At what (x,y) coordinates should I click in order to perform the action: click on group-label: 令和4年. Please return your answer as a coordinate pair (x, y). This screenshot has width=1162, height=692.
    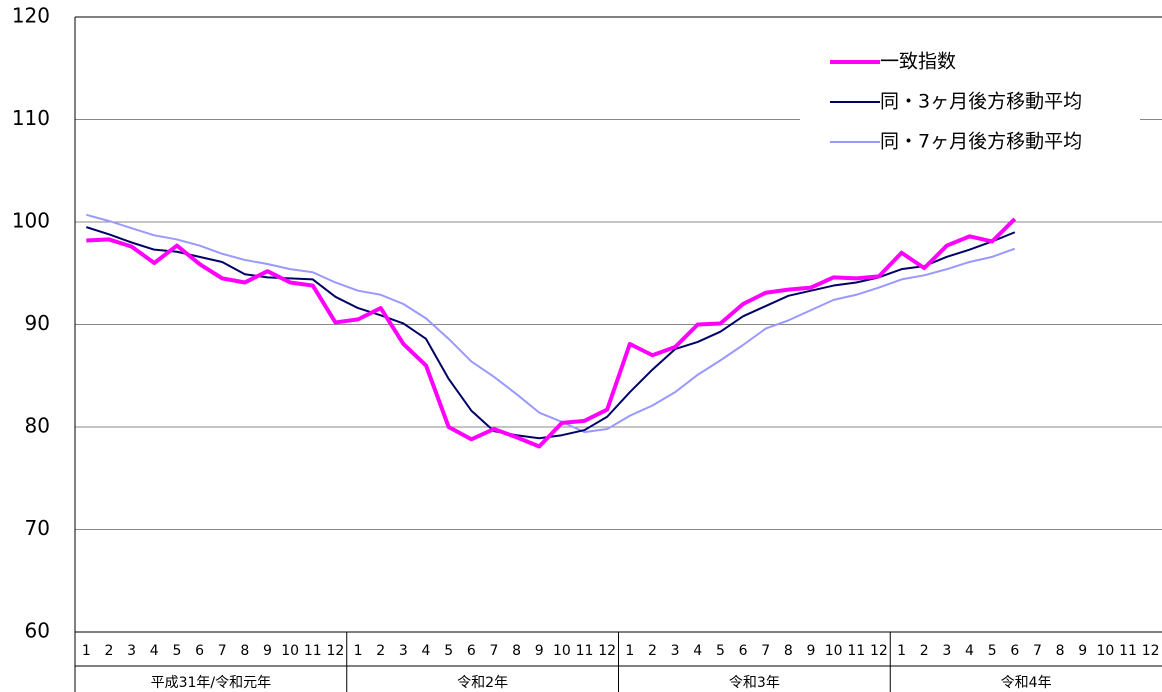
    Looking at the image, I should click on (1026, 683).